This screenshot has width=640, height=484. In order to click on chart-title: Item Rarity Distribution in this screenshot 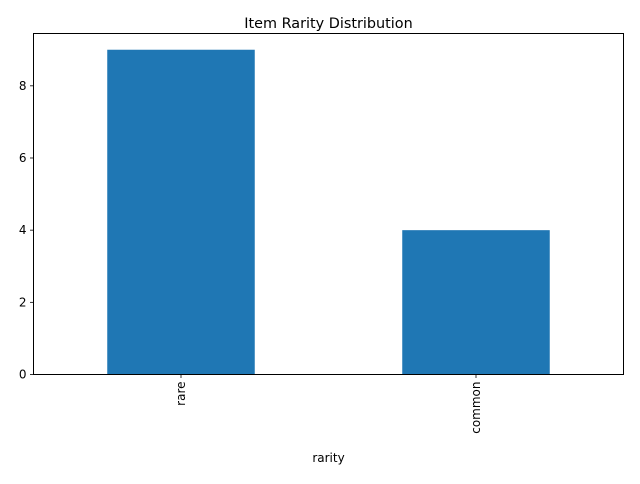, I will do `click(328, 24)`.